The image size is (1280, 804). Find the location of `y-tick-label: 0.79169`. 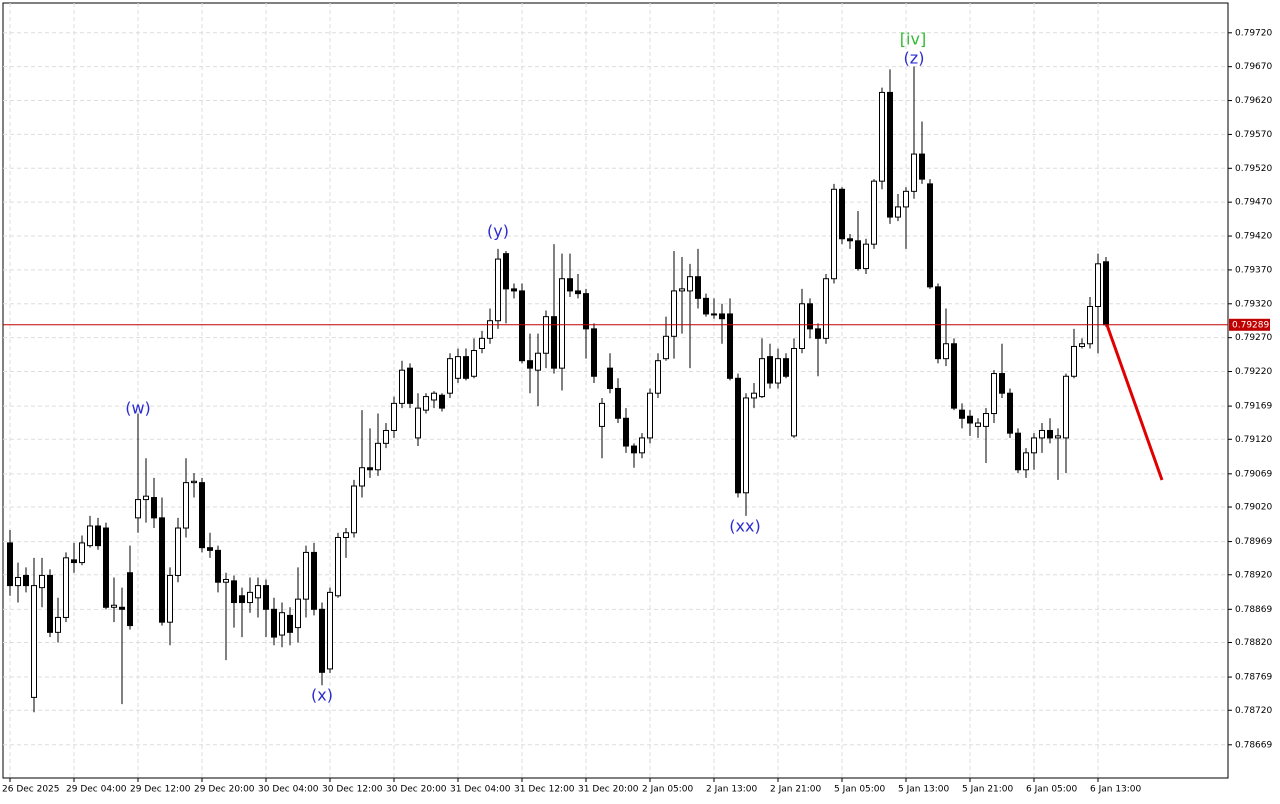

y-tick-label: 0.79169 is located at coordinates (1253, 407).